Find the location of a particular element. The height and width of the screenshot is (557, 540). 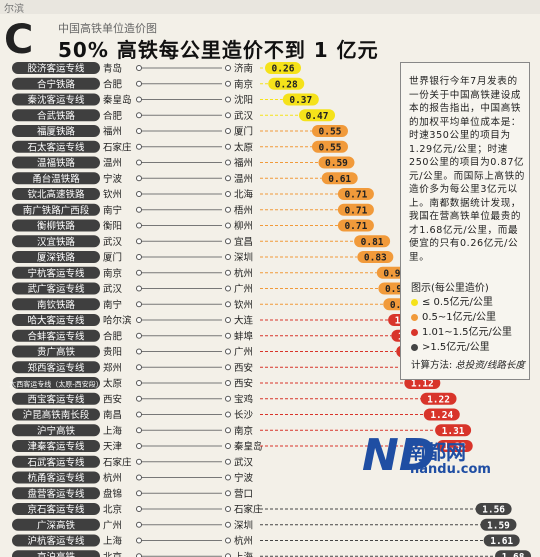

from-city: 天津 is located at coordinates (113, 447).